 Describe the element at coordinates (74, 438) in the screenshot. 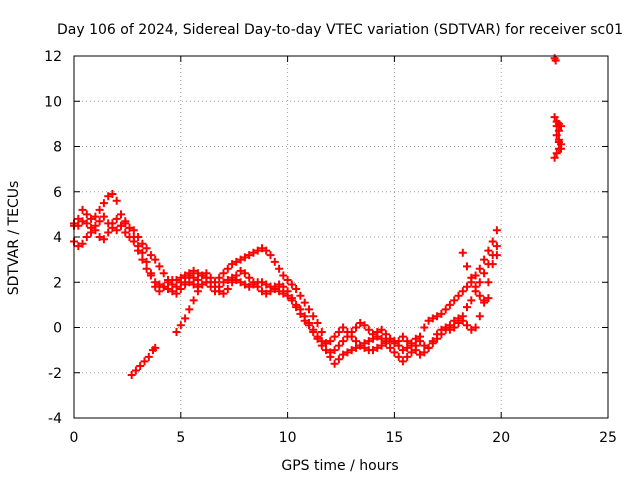

I see `x-tick-label: 0` at that location.